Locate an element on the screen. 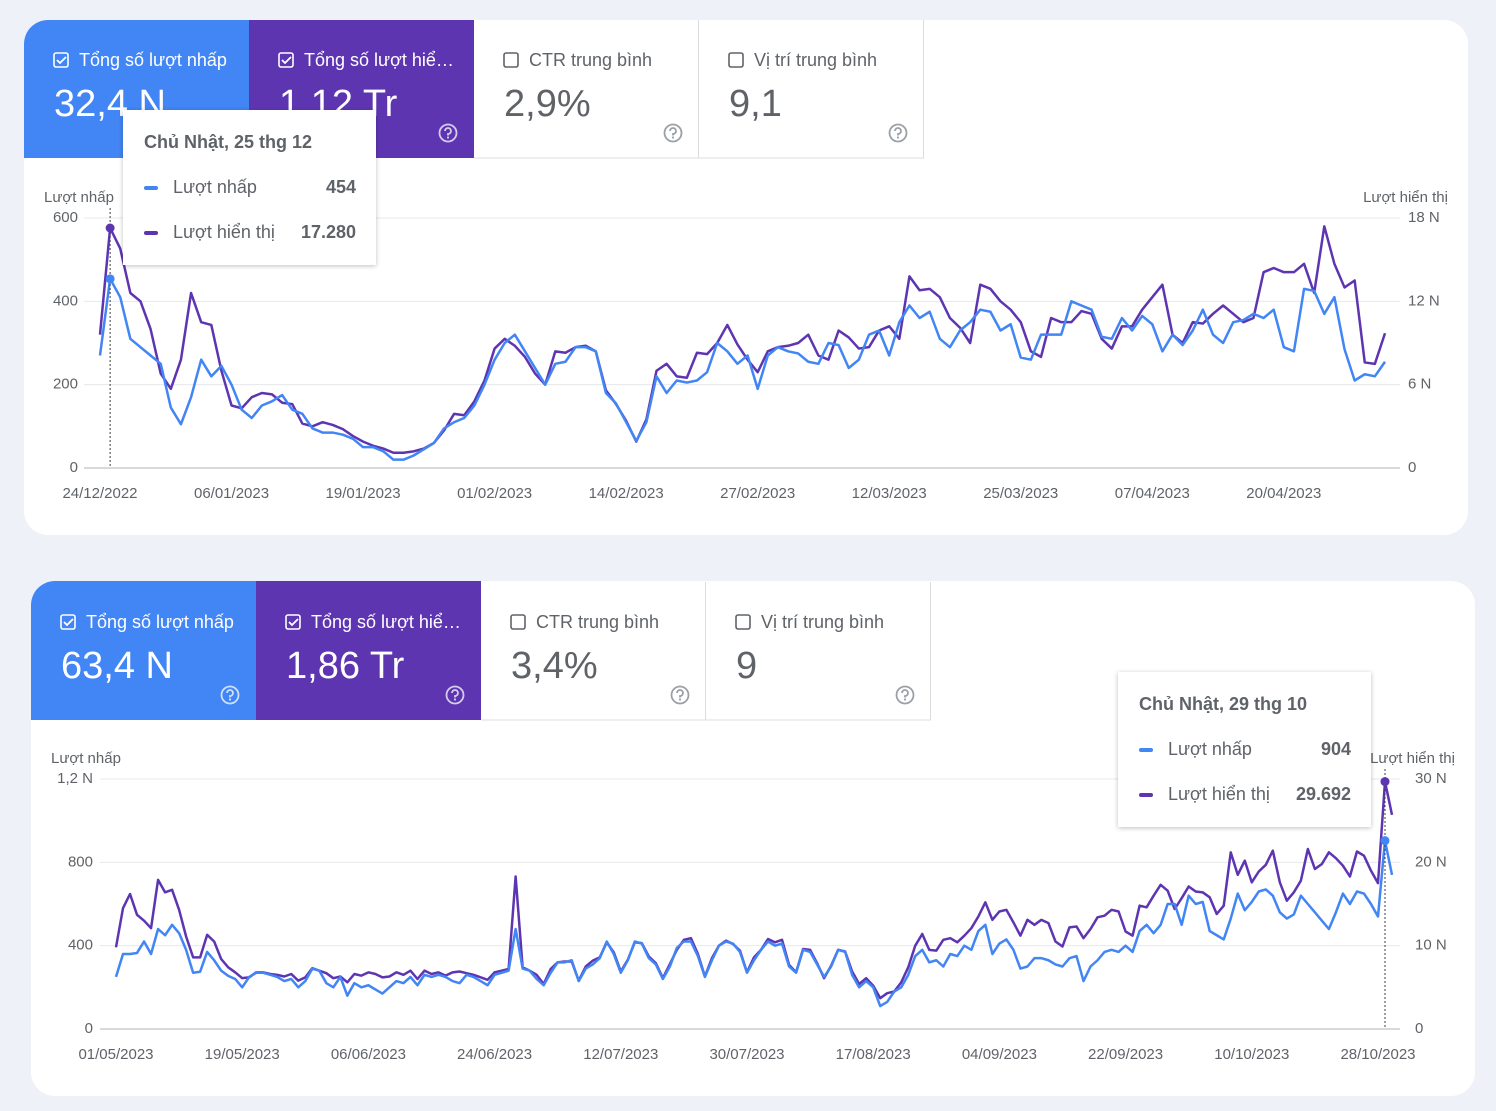  y-tick-label: 1,2 N is located at coordinates (75, 778).